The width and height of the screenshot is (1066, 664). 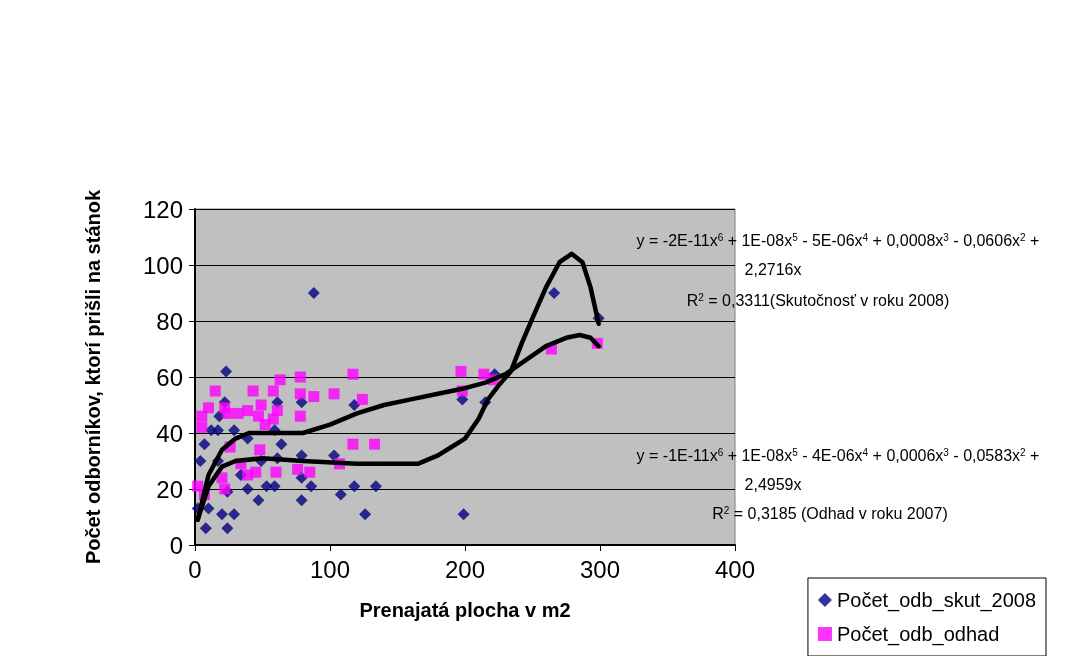 I want to click on y-tick-label: 20, so click(x=169, y=489).